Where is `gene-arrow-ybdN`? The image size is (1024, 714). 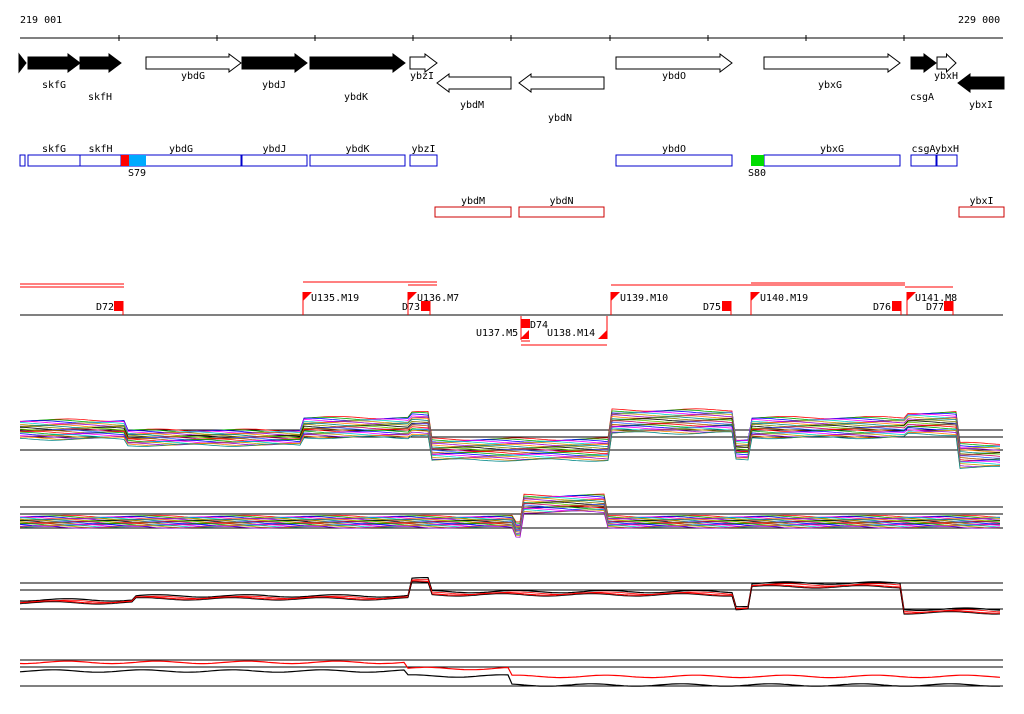 gene-arrow-ybdN is located at coordinates (561, 83).